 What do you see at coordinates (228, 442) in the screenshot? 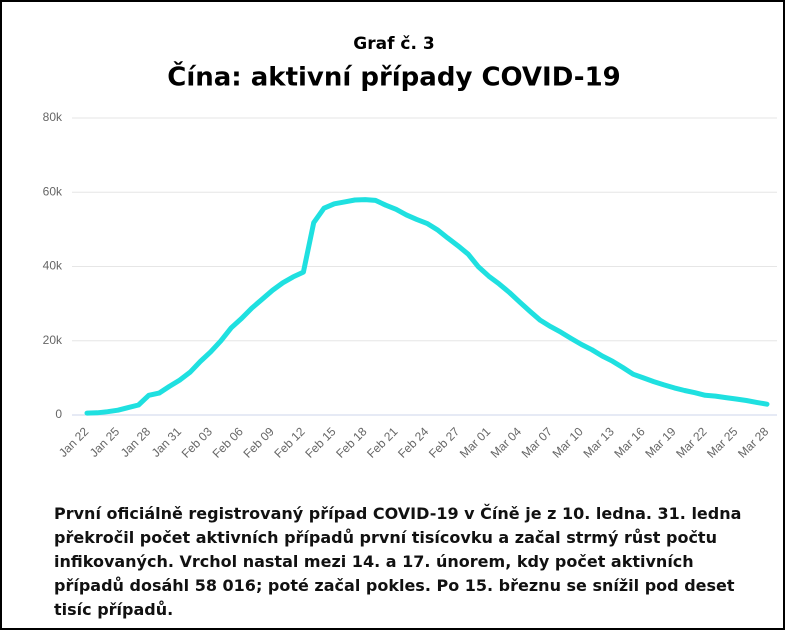
I see `x-tick-label: Feb 06` at bounding box center [228, 442].